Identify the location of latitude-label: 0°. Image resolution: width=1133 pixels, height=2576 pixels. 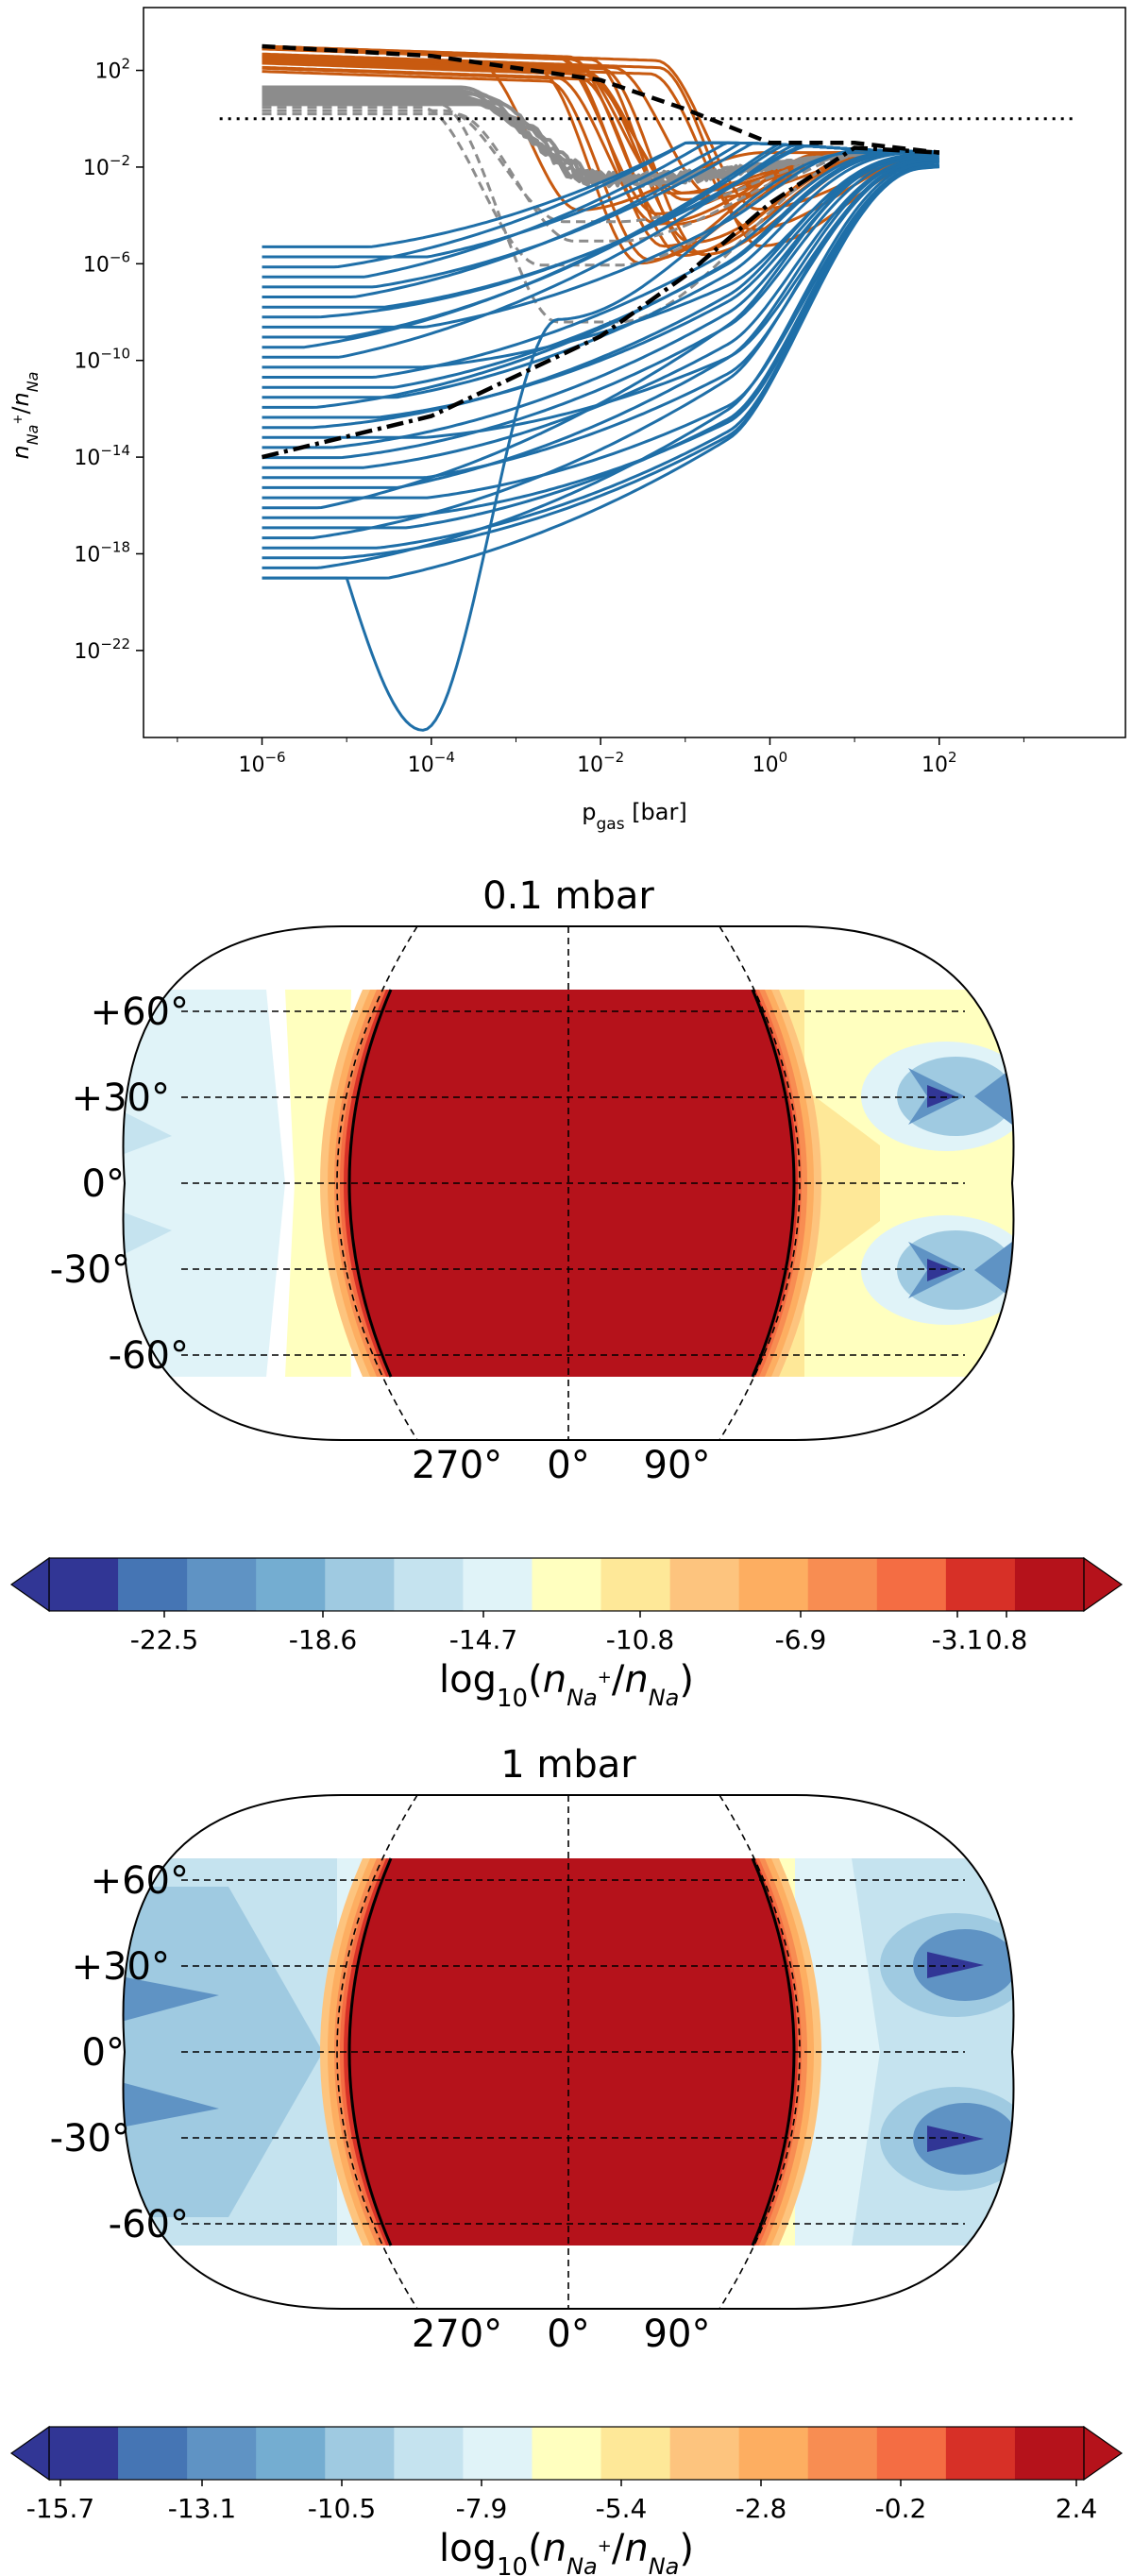
(104, 2053).